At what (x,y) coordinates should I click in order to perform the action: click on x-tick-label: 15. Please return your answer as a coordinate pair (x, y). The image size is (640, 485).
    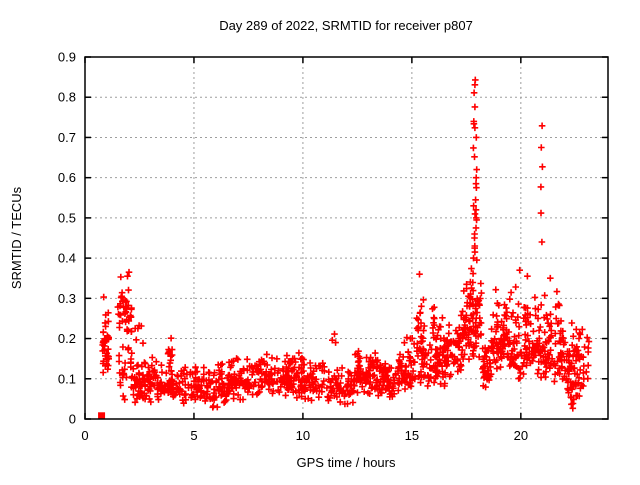
    Looking at the image, I should click on (412, 435).